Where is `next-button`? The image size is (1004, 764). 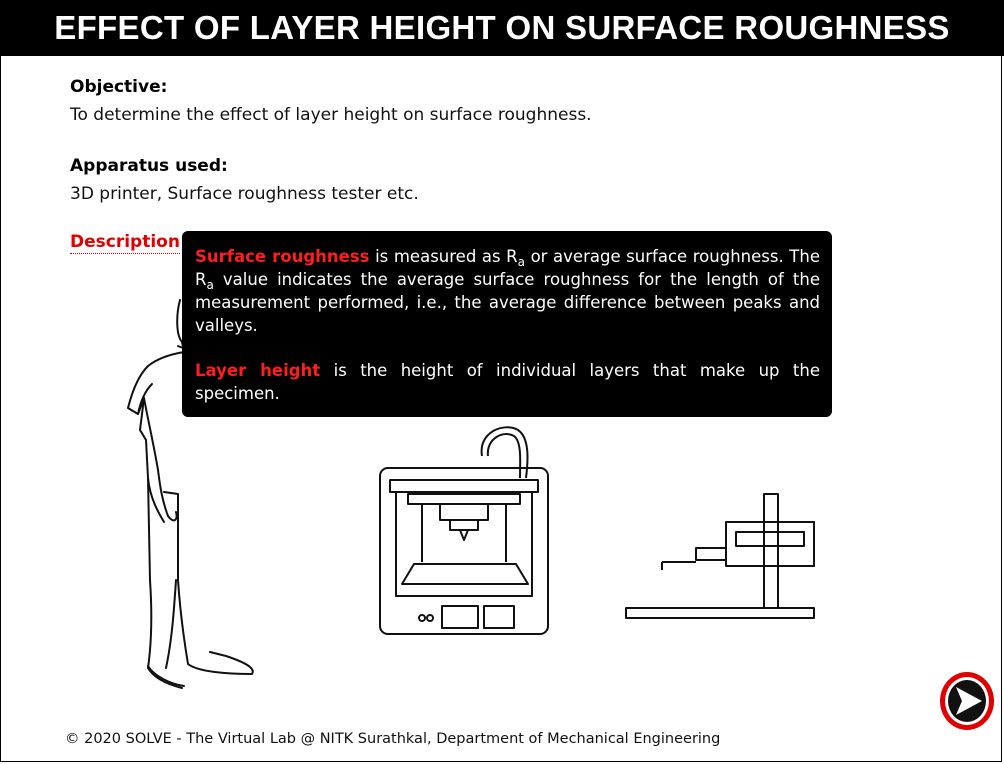
next-button is located at coordinates (967, 701).